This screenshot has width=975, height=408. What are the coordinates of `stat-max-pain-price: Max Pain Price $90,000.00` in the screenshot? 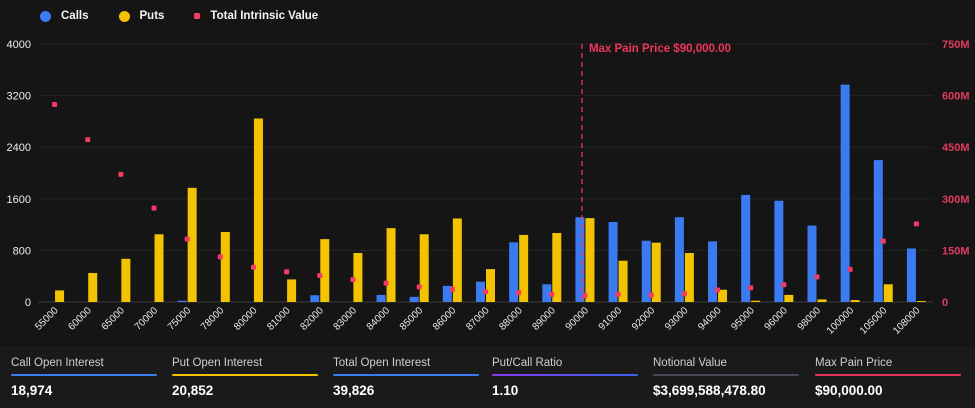 It's located at (890, 377).